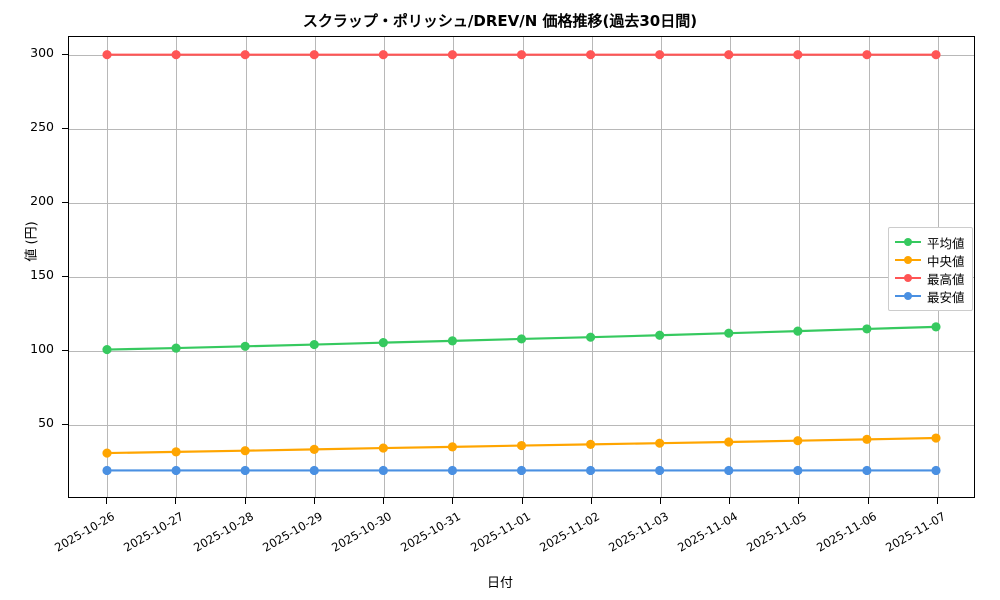  I want to click on x-axis-label: 日付, so click(499, 583).